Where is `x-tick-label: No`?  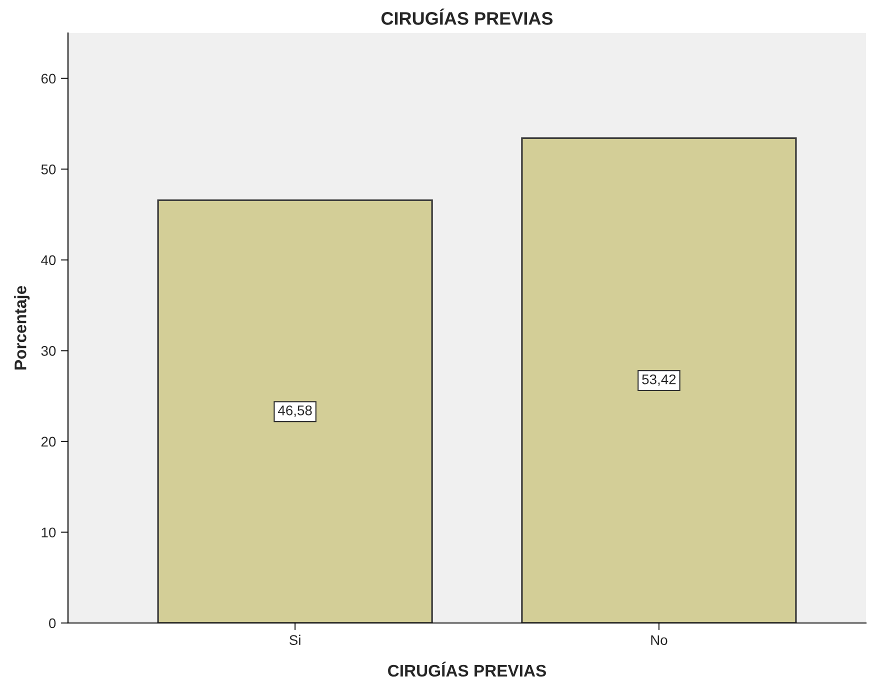
x-tick-label: No is located at coordinates (659, 640).